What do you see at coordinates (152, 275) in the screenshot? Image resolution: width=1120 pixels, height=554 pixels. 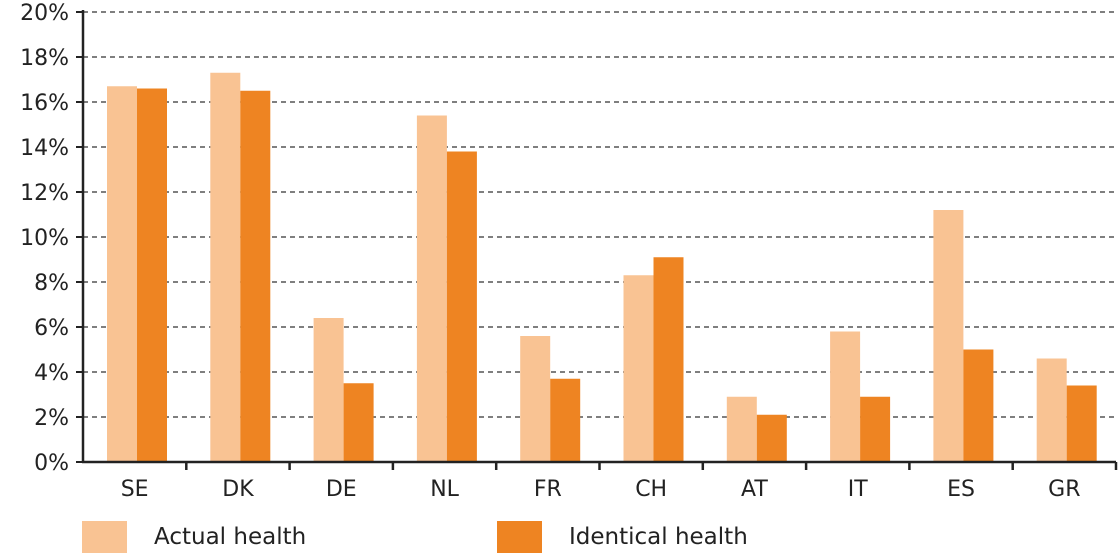 I see `bar-se-identical-health` at bounding box center [152, 275].